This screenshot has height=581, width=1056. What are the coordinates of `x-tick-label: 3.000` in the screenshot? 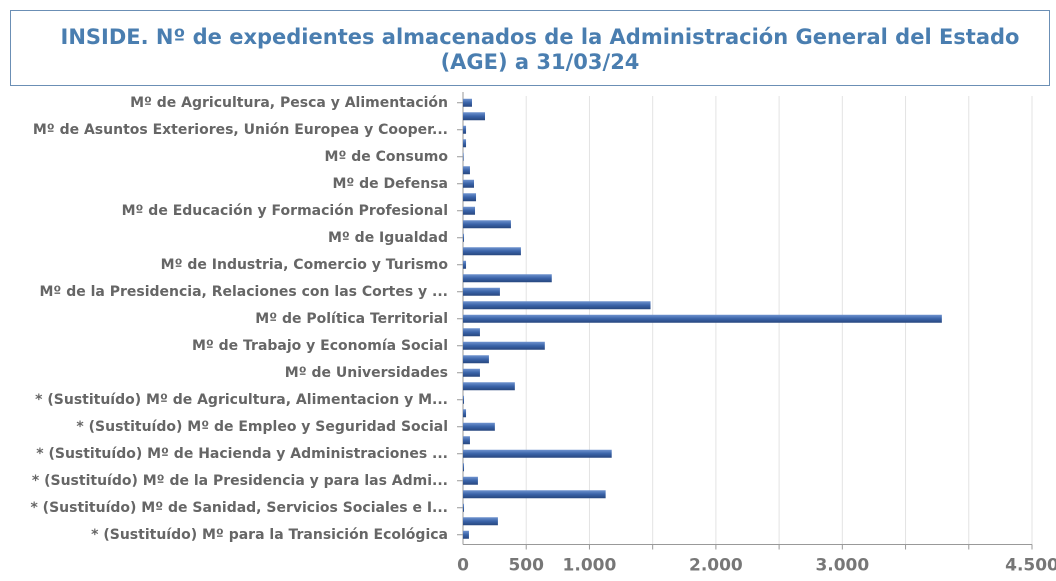 It's located at (842, 566).